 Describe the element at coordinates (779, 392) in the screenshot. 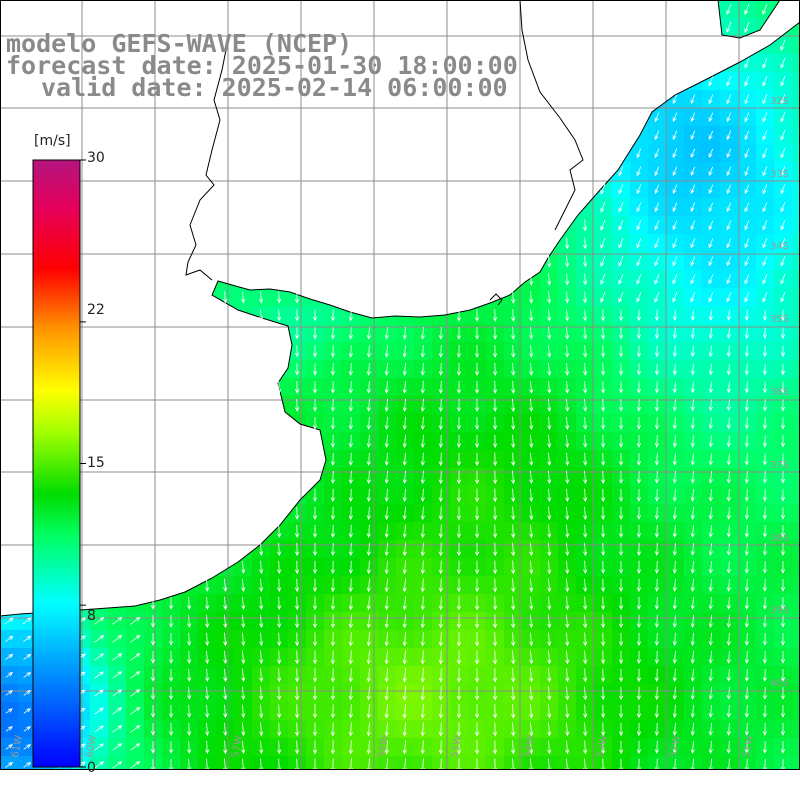

I see `latitude-label: 36S` at that location.